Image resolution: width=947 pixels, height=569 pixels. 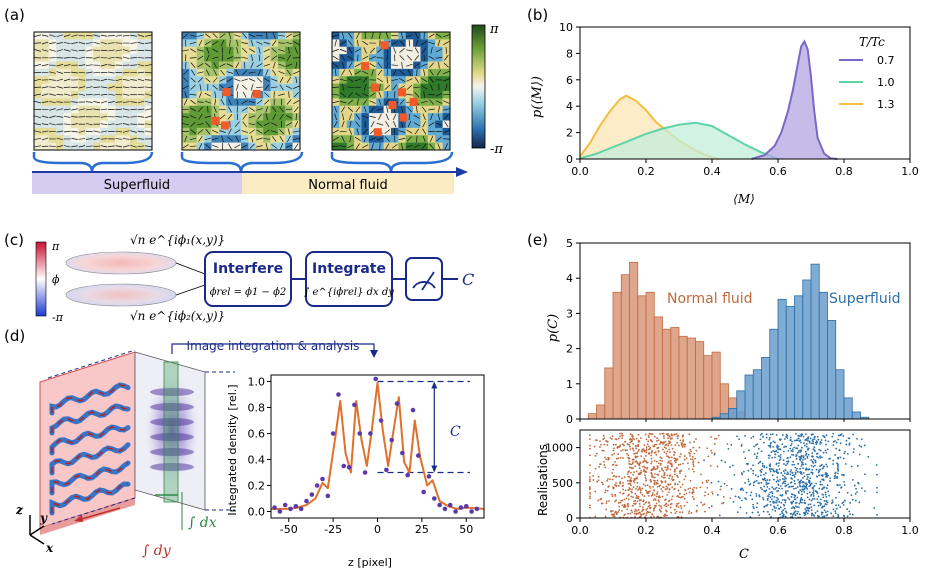 I want to click on b-ylabel: p(⟨M⟩), so click(x=537, y=97).